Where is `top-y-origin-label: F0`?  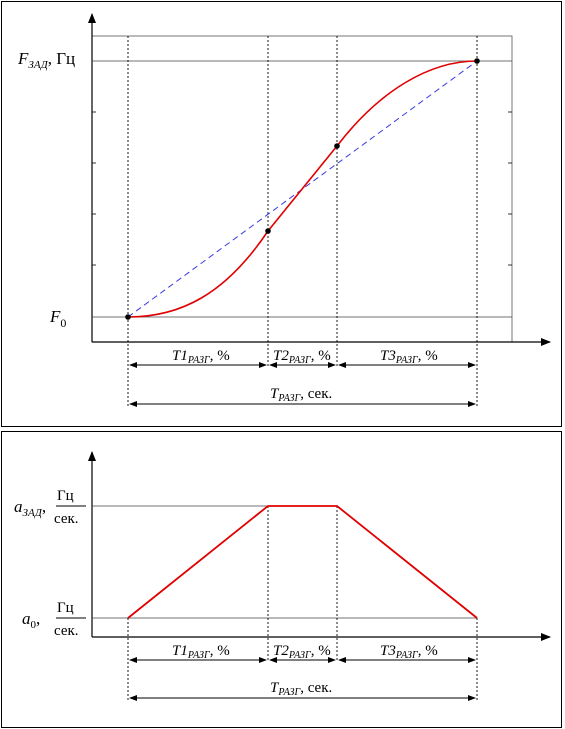 top-y-origin-label: F0 is located at coordinates (57, 318).